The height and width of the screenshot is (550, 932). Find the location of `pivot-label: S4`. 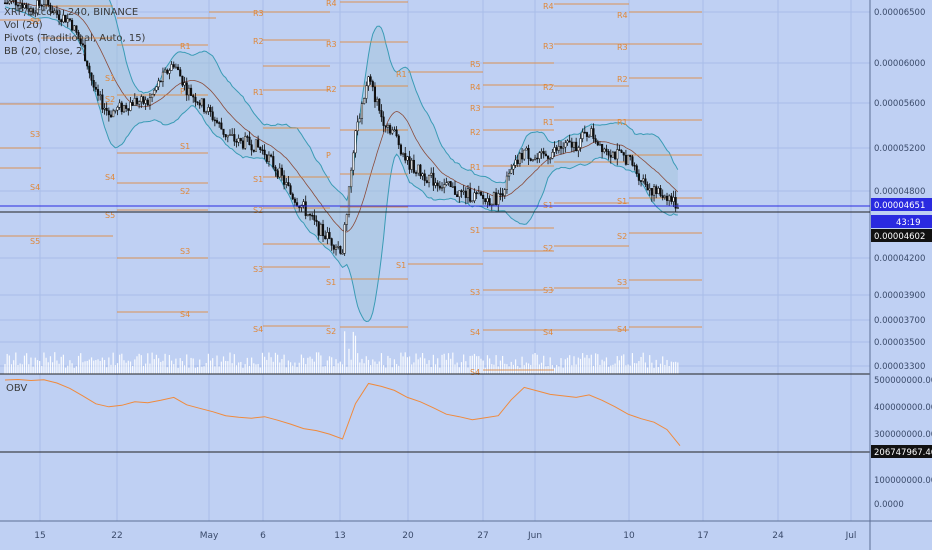

pivot-label: S4 is located at coordinates (35, 187).